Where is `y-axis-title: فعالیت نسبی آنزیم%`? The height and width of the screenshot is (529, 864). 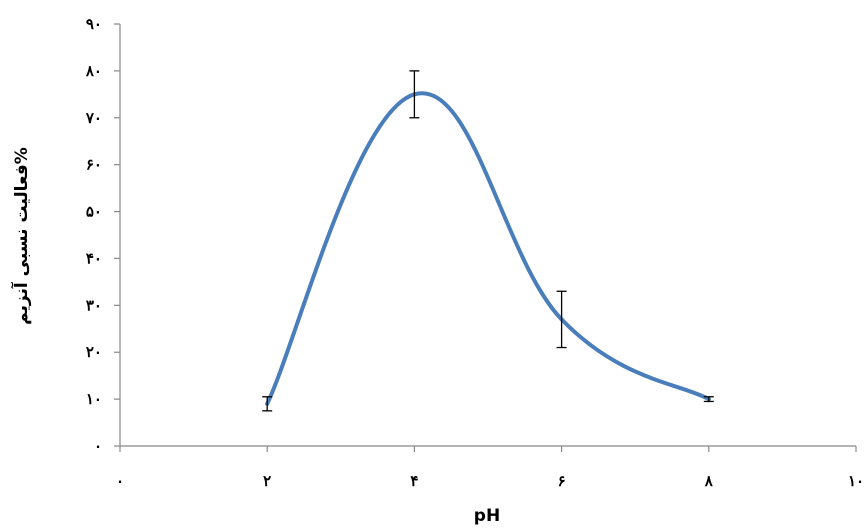 y-axis-title: فعالیت نسبی آنزیم% is located at coordinates (21, 236).